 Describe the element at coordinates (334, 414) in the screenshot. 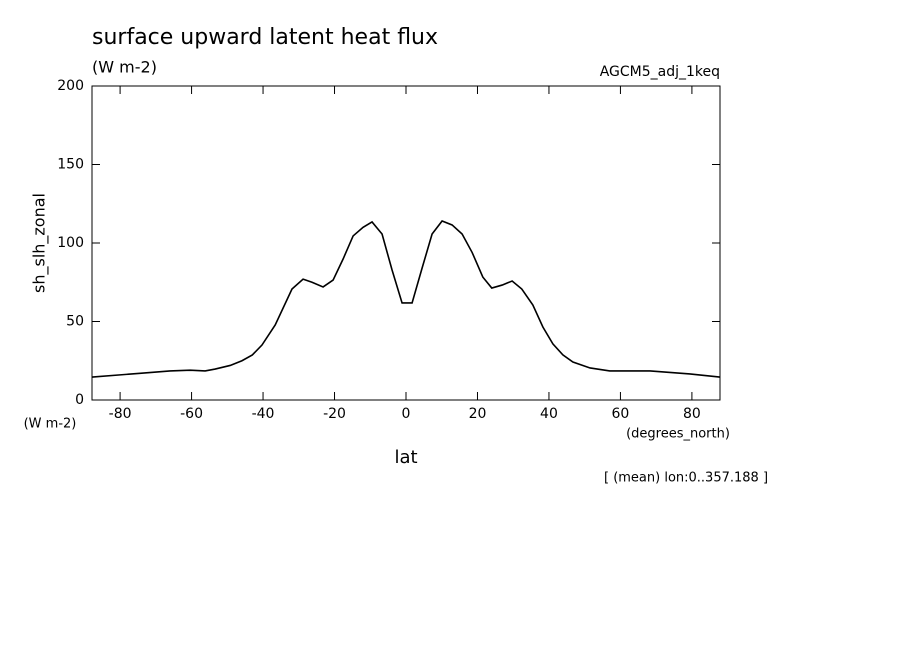

I see `x-tick-label: -20` at that location.